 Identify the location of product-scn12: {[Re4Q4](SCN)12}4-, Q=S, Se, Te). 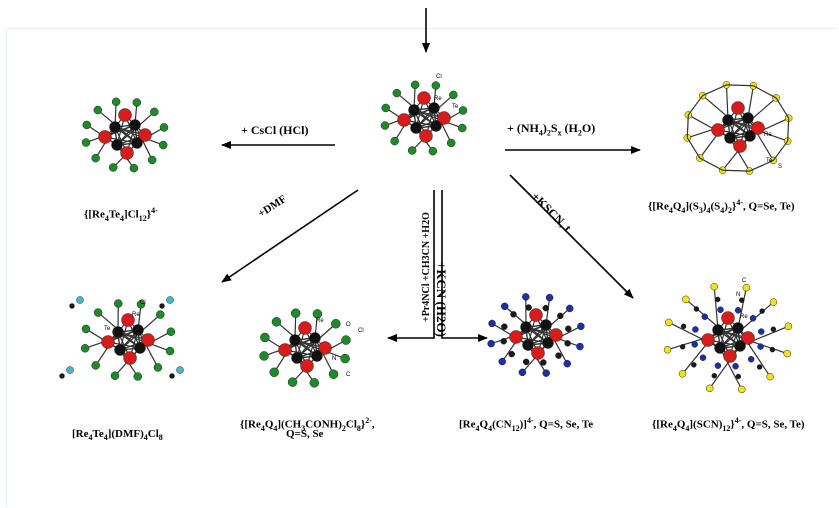
(728, 424).